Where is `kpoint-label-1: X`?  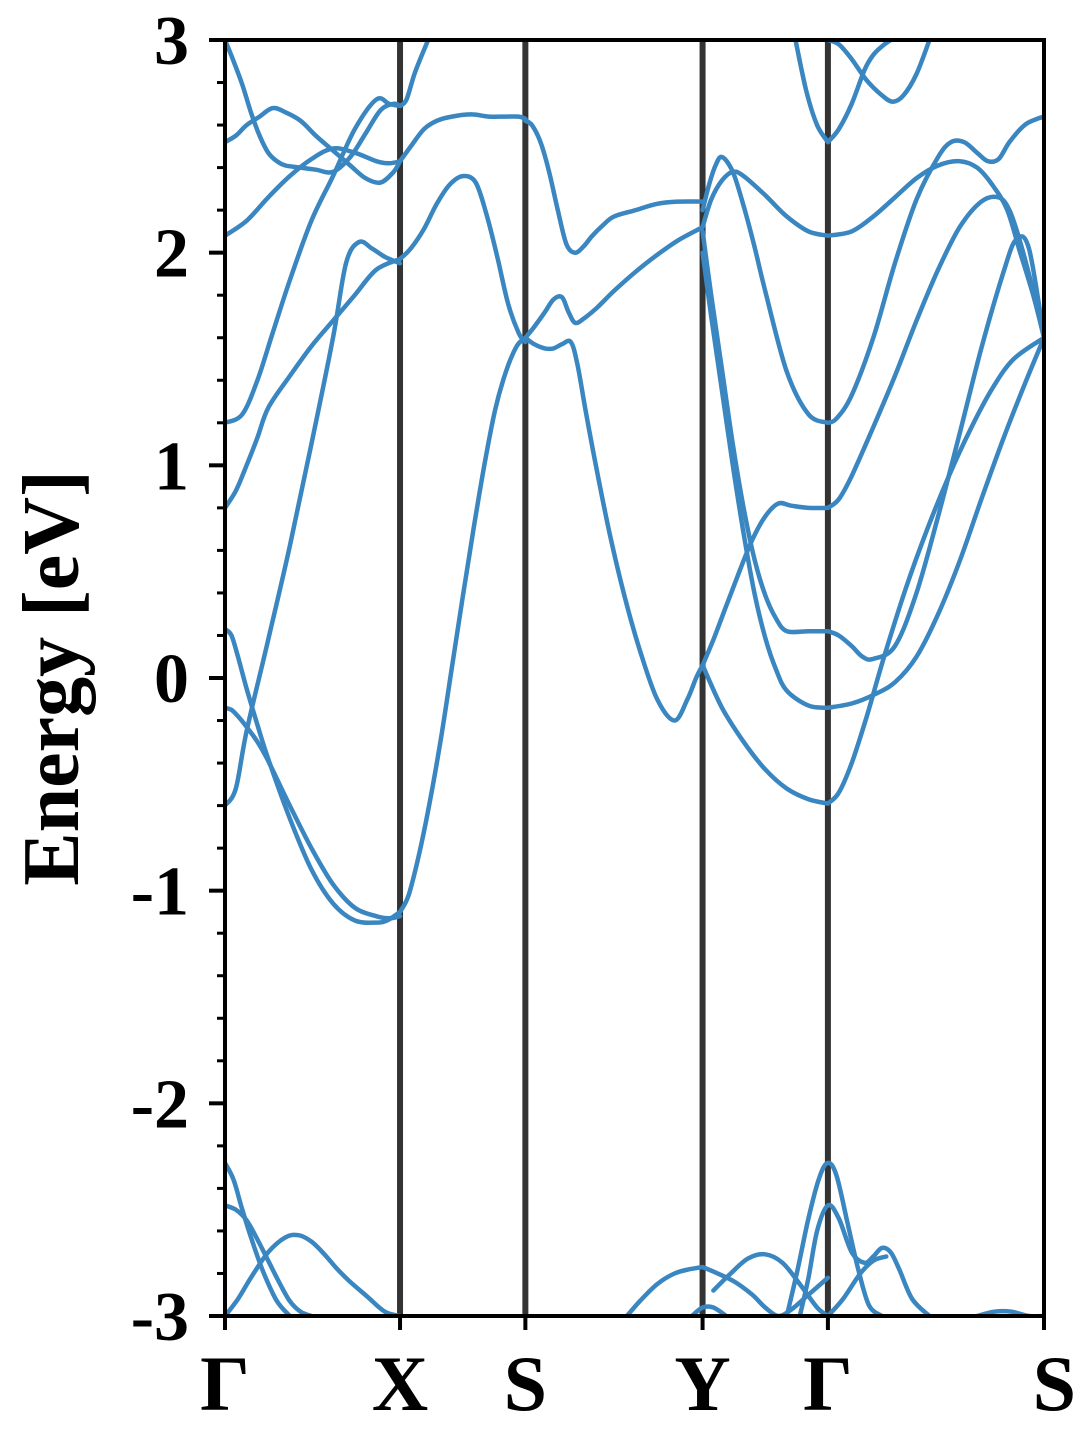
kpoint-label-1: X is located at coordinates (400, 1383).